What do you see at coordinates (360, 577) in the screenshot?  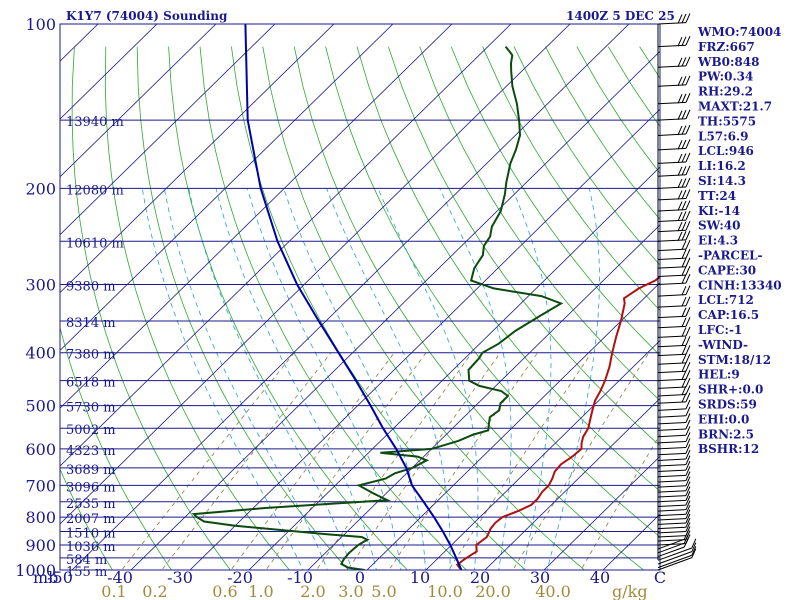 I see `temperature-tick-label: 0` at bounding box center [360, 577].